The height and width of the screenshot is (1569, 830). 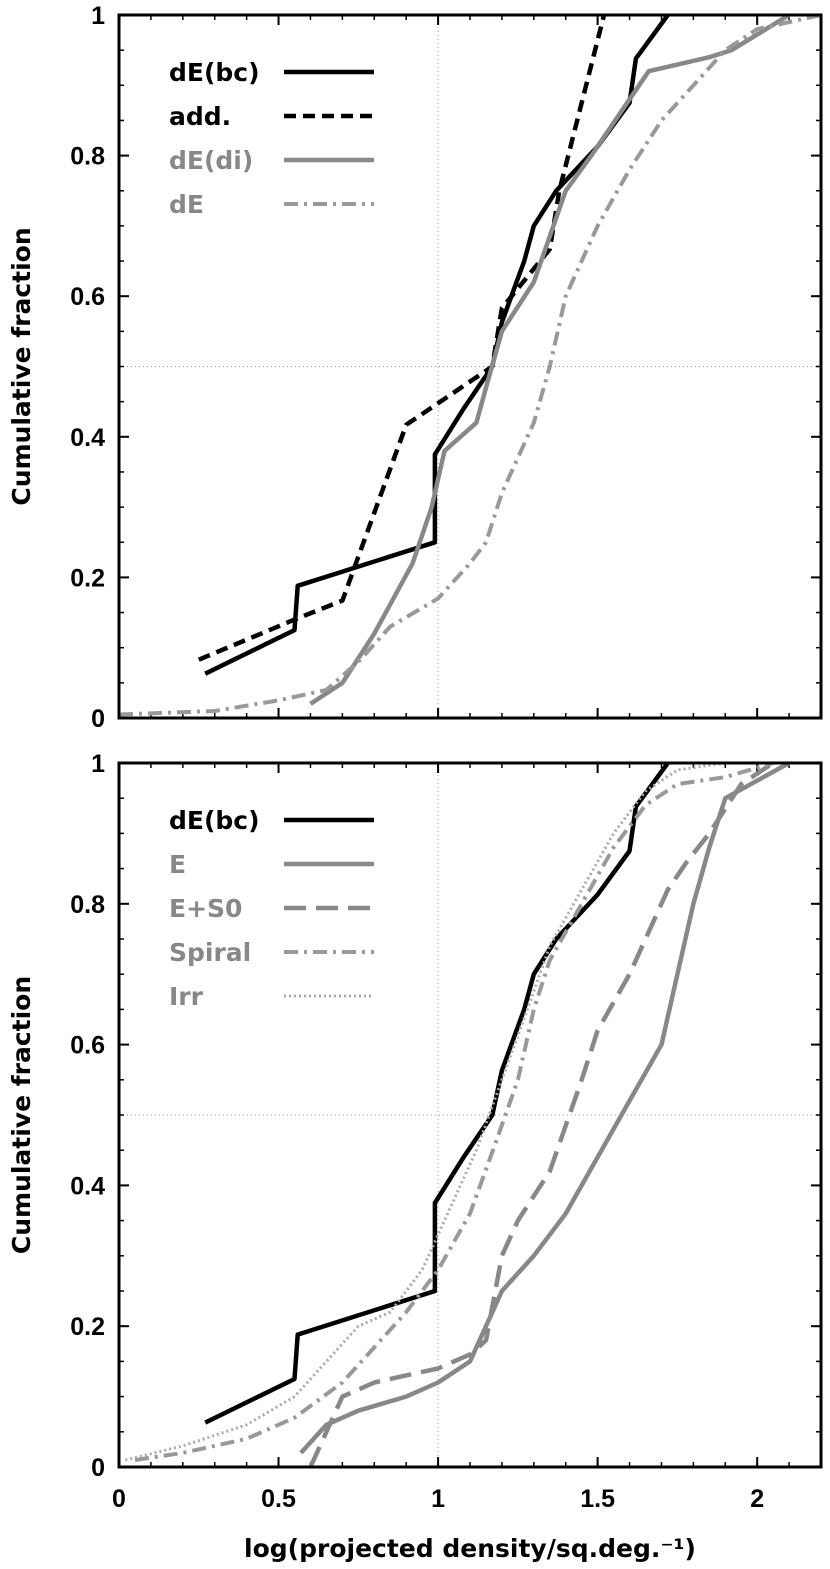 I want to click on x-tick-label: 0.5, so click(x=278, y=1499).